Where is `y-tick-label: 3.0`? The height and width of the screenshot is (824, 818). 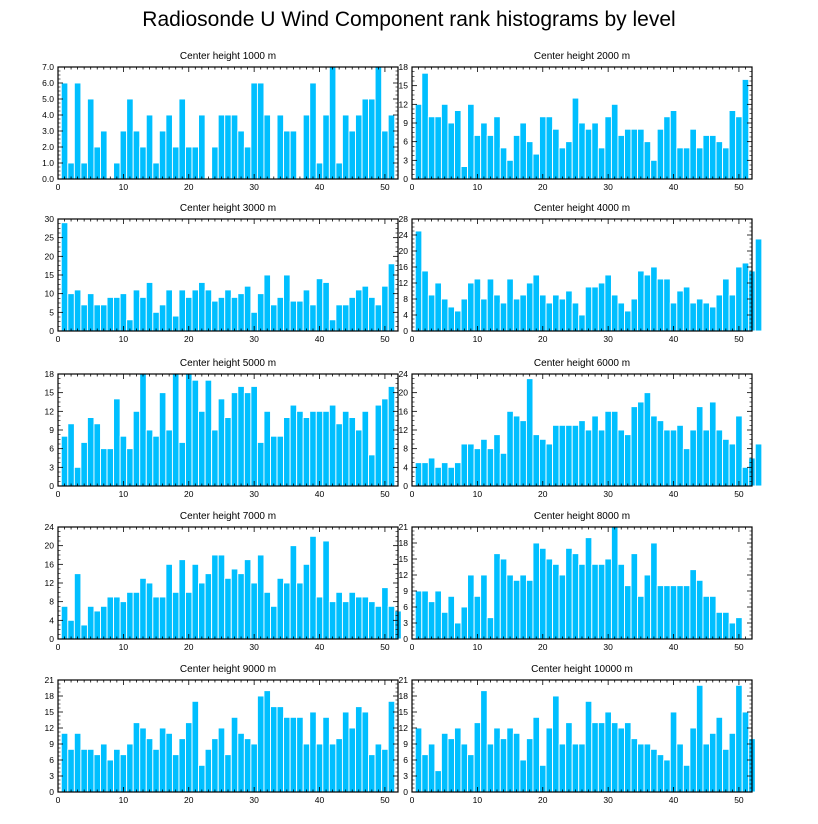 y-tick-label: 3.0 is located at coordinates (48, 131).